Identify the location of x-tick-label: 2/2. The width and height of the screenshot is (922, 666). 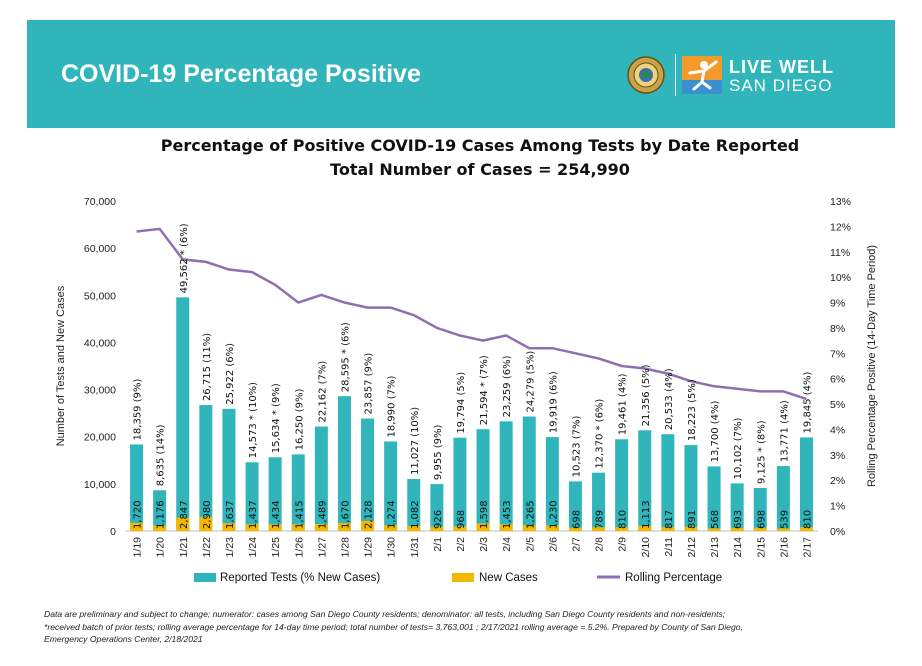
(461, 544).